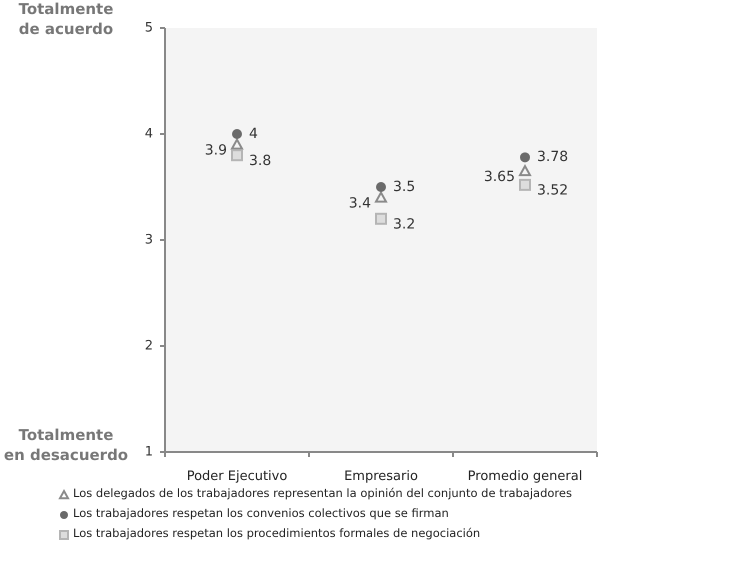  Describe the element at coordinates (404, 224) in the screenshot. I see `data-label: 3.2` at that location.